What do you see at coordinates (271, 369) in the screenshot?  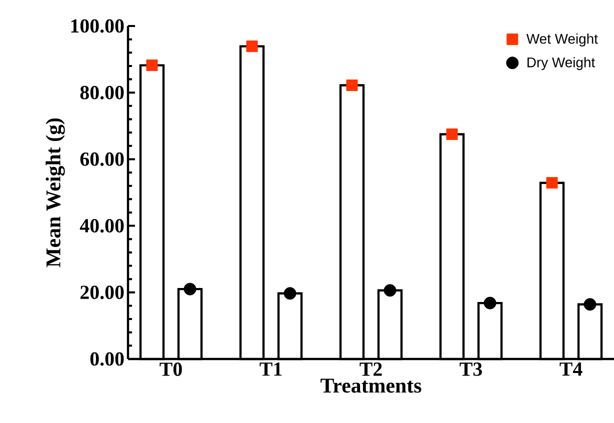 I see `x-tick-label: T1` at bounding box center [271, 369].